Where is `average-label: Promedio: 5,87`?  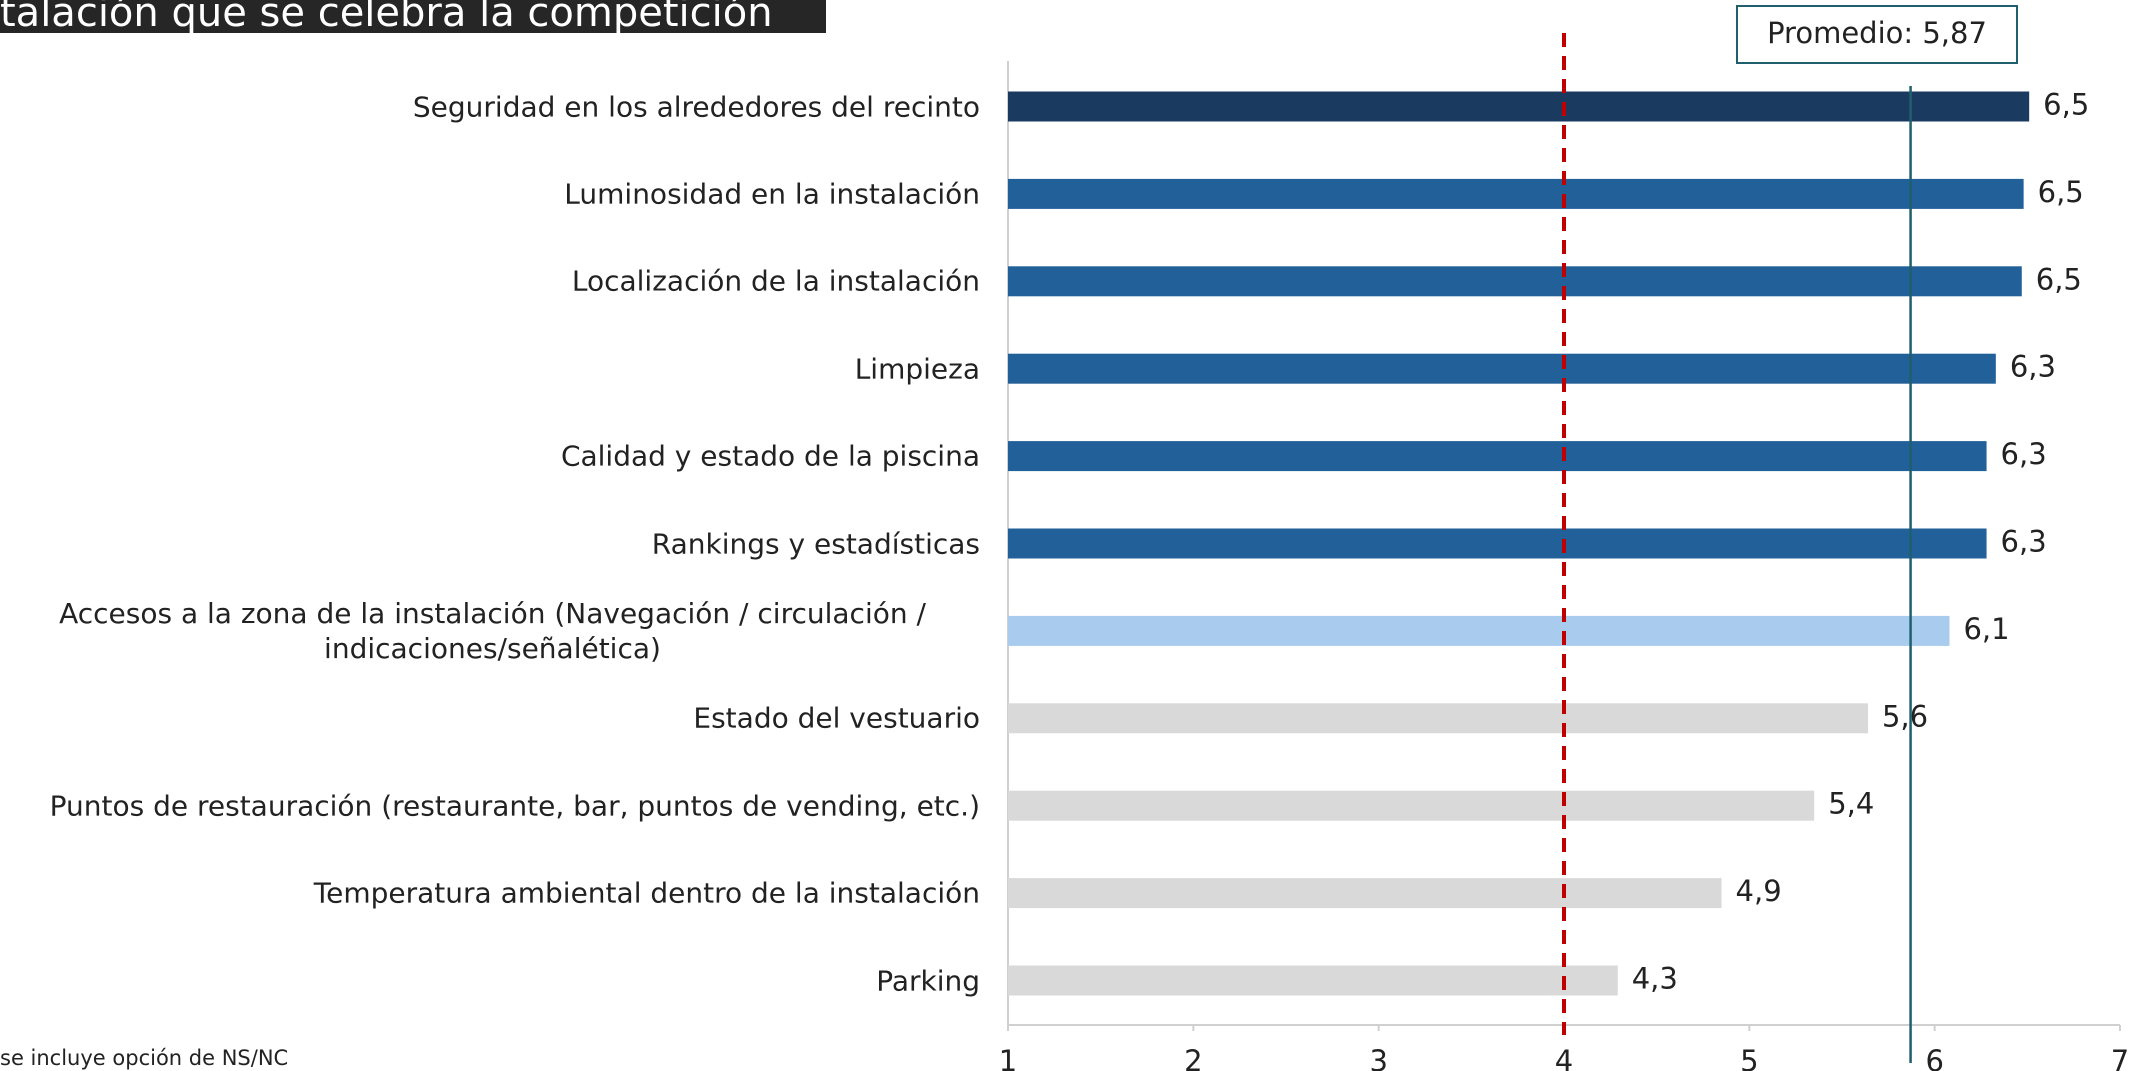
average-label: Promedio: 5,87 is located at coordinates (1877, 33).